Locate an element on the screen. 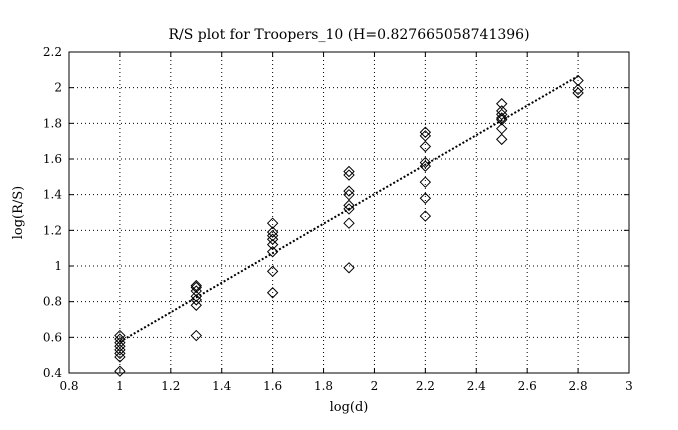 Image resolution: width=678 pixels, height=430 pixels. y-tick-label: 1 is located at coordinates (58, 266).